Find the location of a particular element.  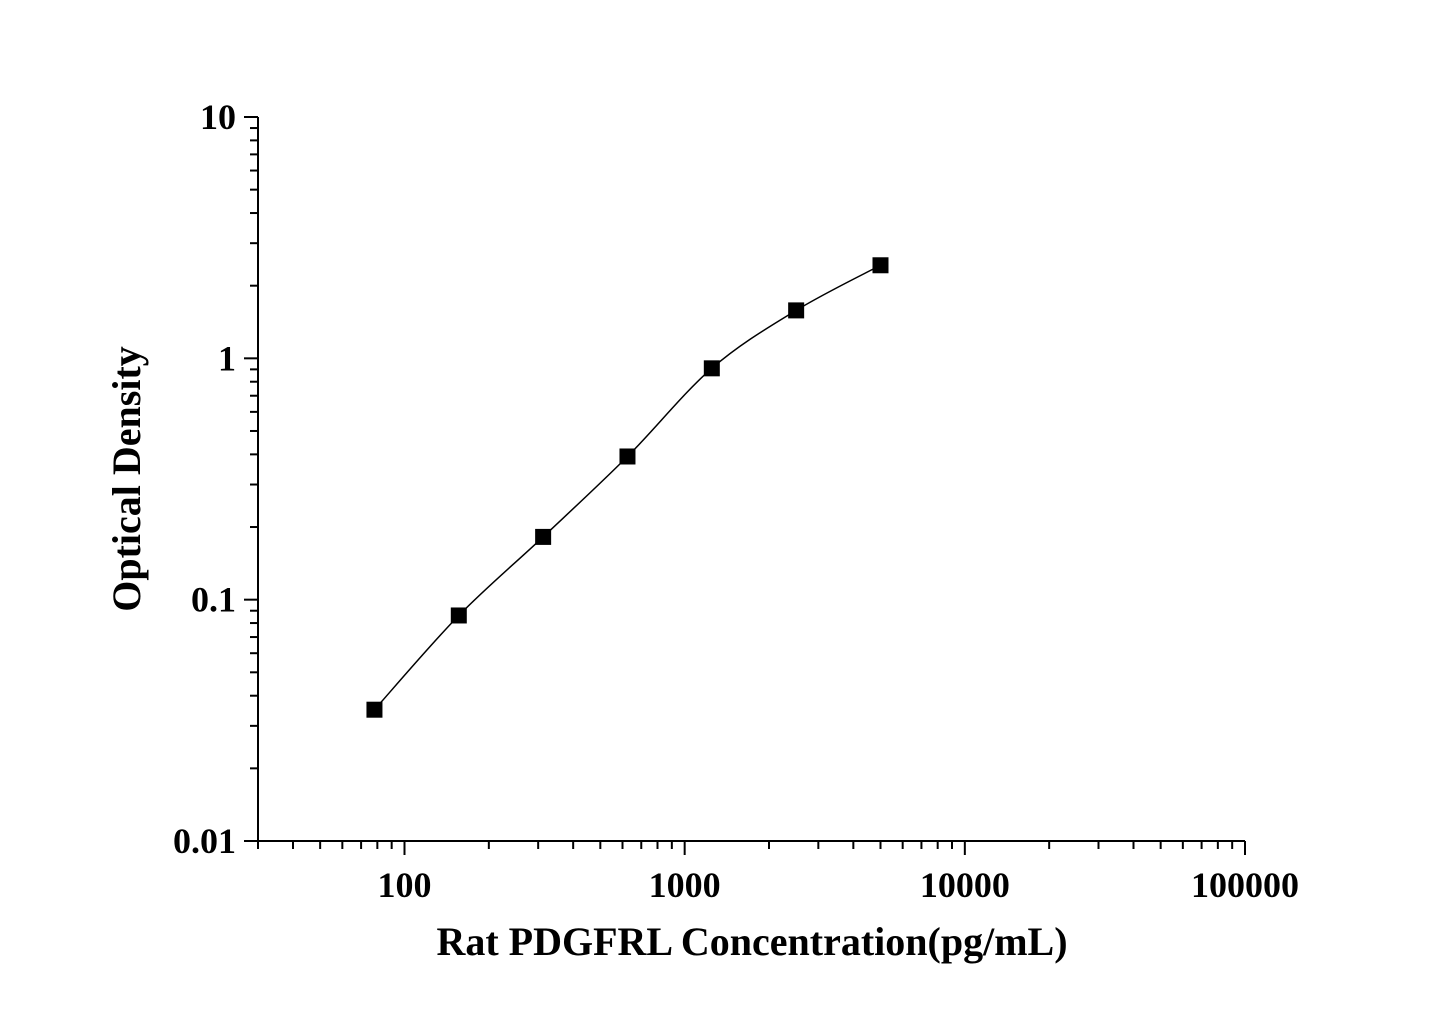

x-axis-title: Rat PDGFRL Concentration(pg/mL) is located at coordinates (751, 941).